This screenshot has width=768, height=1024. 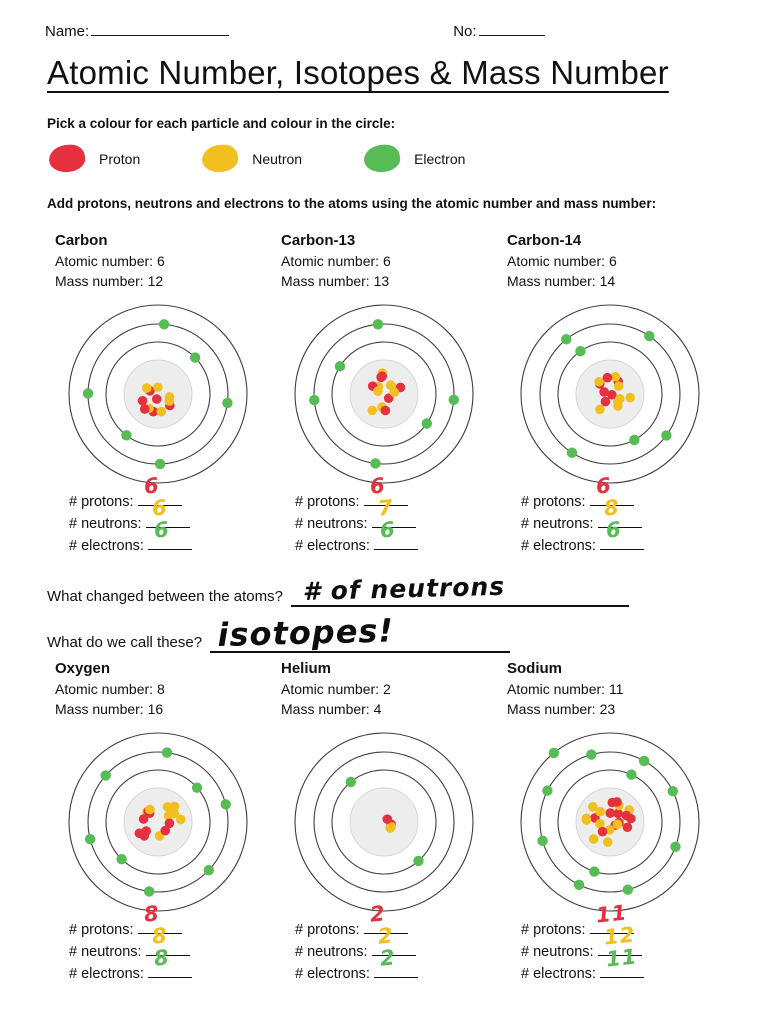 I want to click on question-answer: isotopes!, so click(x=306, y=632).